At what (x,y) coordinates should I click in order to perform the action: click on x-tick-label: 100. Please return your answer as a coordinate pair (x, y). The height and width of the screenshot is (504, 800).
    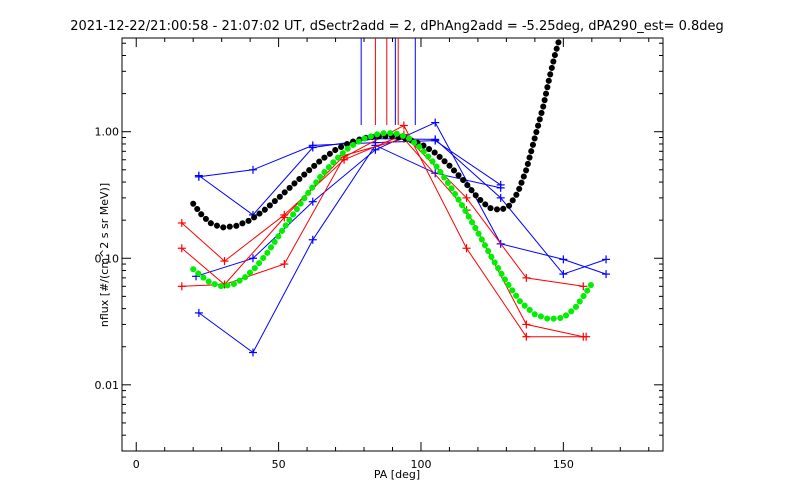
    Looking at the image, I should click on (420, 464).